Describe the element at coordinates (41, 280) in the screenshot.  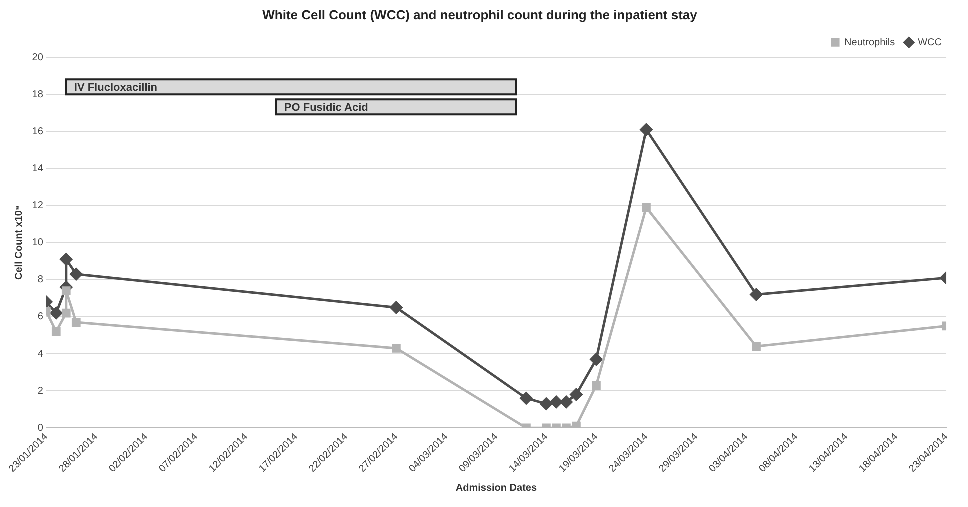
I see `y-tick-label: 8` at that location.